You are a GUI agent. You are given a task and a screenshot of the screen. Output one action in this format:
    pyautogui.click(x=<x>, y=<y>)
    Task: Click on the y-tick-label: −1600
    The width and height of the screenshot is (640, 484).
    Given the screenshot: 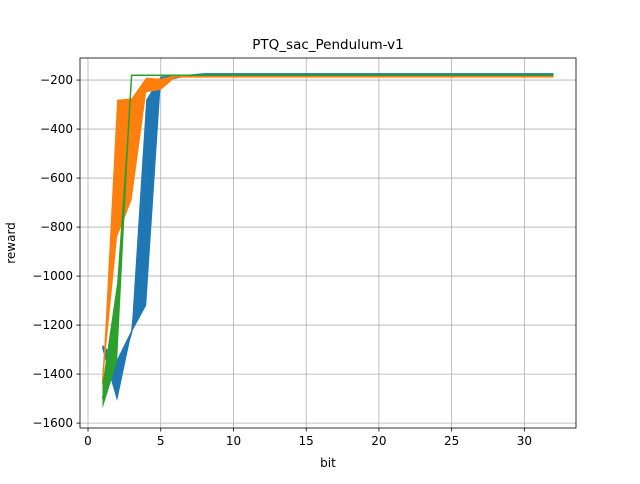 What is the action you would take?
    pyautogui.click(x=52, y=423)
    